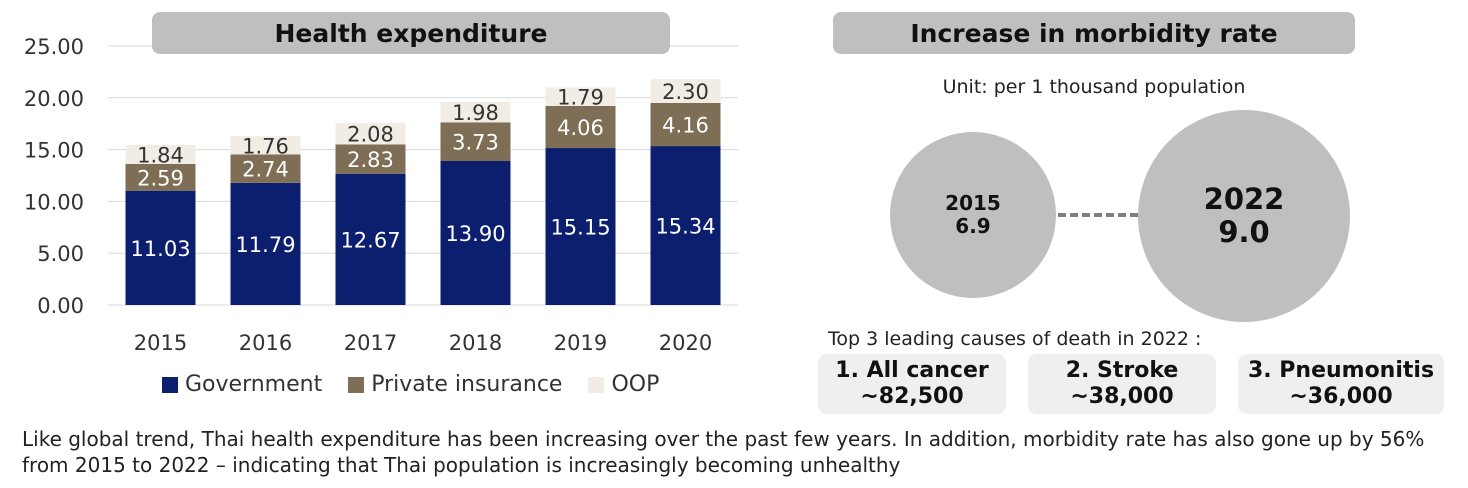 The width and height of the screenshot is (1468, 488). I want to click on connector-dash, so click(1098, 215).